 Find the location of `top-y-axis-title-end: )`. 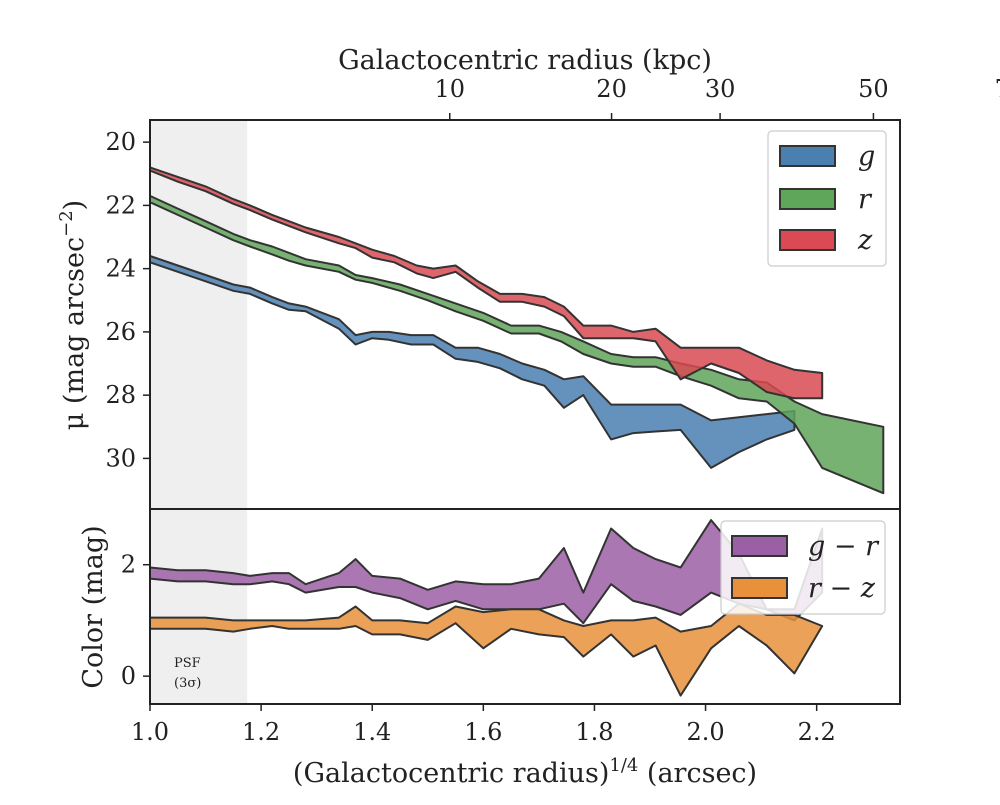

top-y-axis-title-end: ) is located at coordinates (74, 205).